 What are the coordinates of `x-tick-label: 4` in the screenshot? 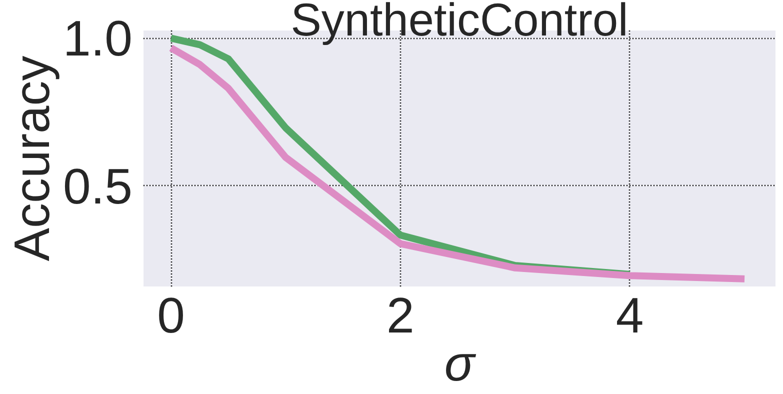 It's located at (630, 316).